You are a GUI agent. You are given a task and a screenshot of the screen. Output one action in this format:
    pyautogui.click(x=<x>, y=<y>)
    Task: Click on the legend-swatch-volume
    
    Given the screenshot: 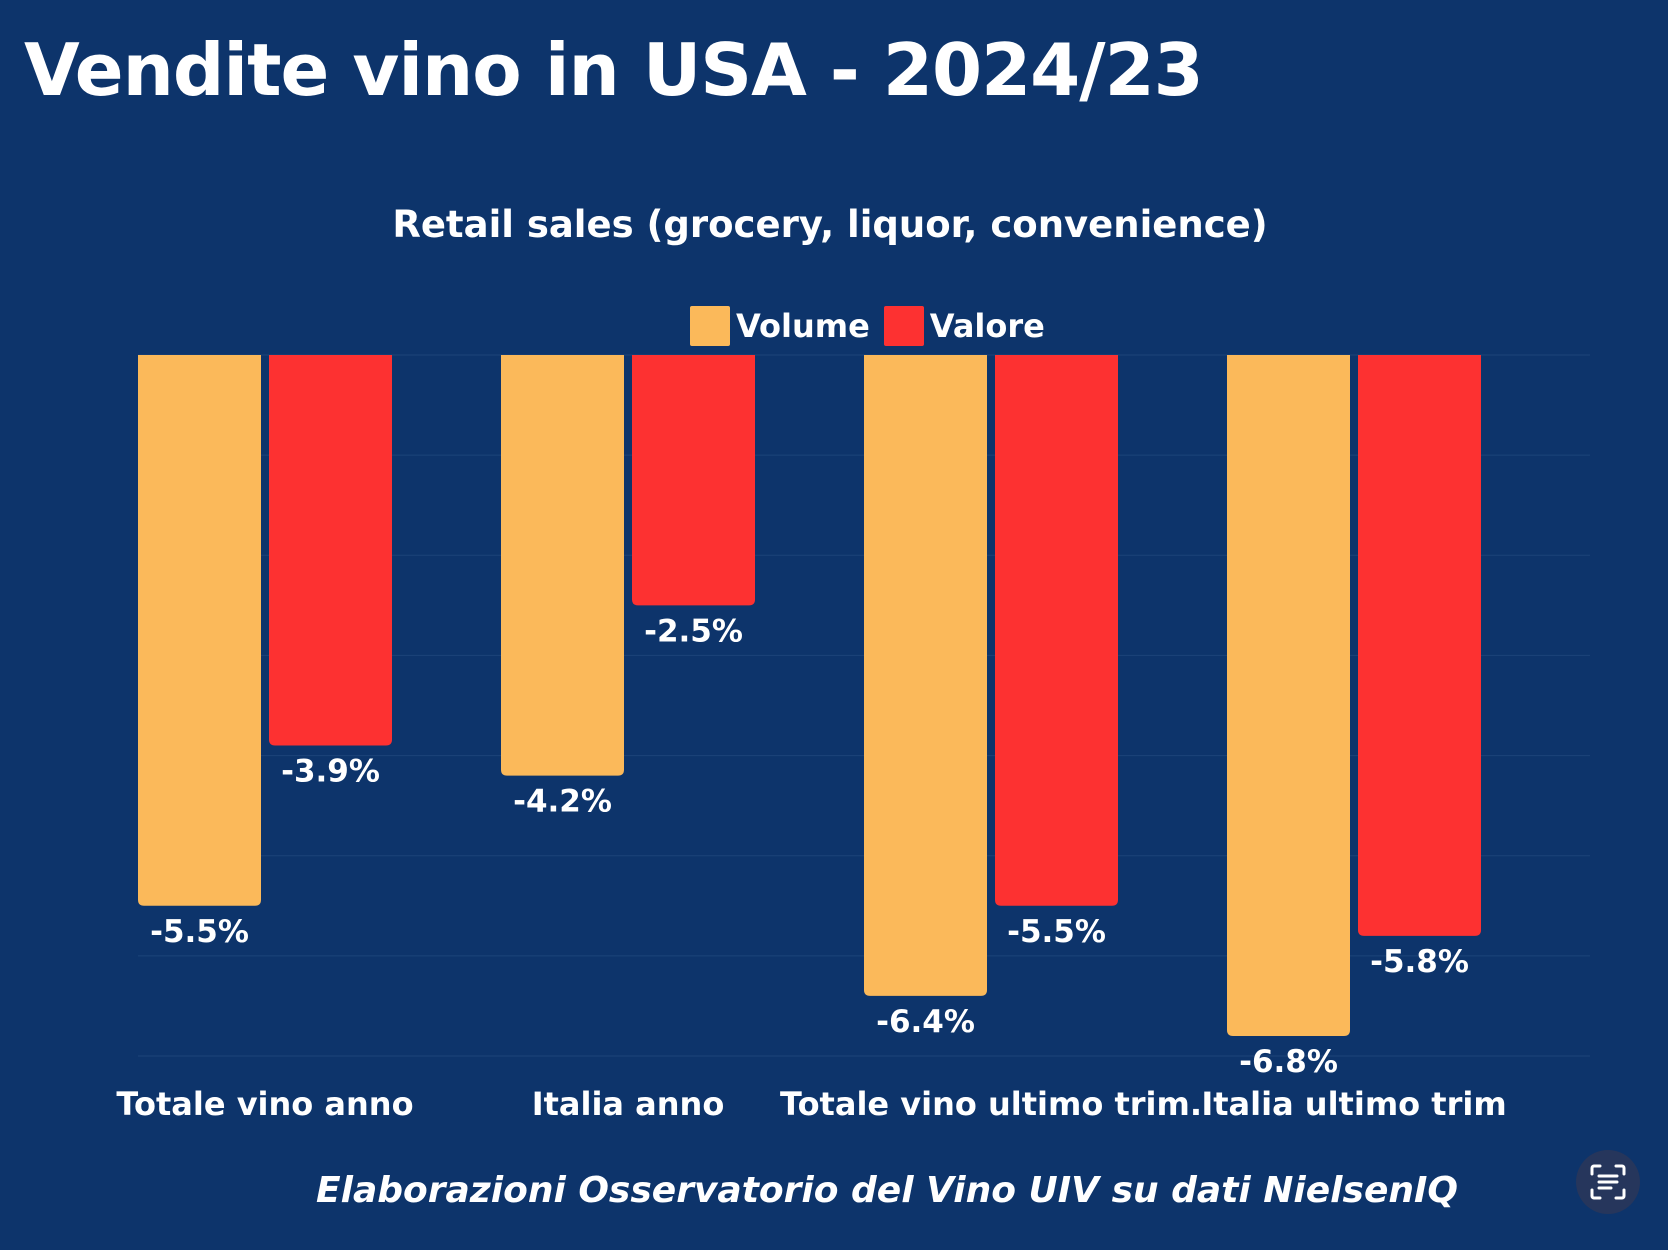 What is the action you would take?
    pyautogui.click(x=710, y=326)
    